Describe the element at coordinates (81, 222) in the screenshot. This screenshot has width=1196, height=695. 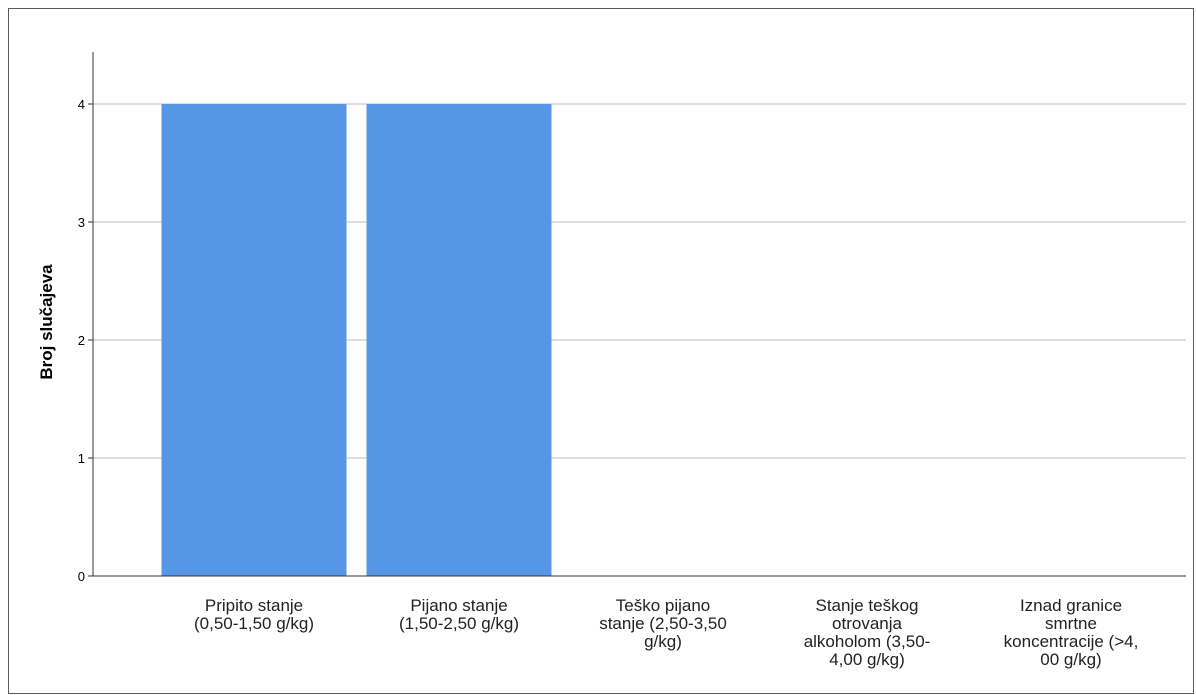
I see `y-tick-3: 3` at that location.